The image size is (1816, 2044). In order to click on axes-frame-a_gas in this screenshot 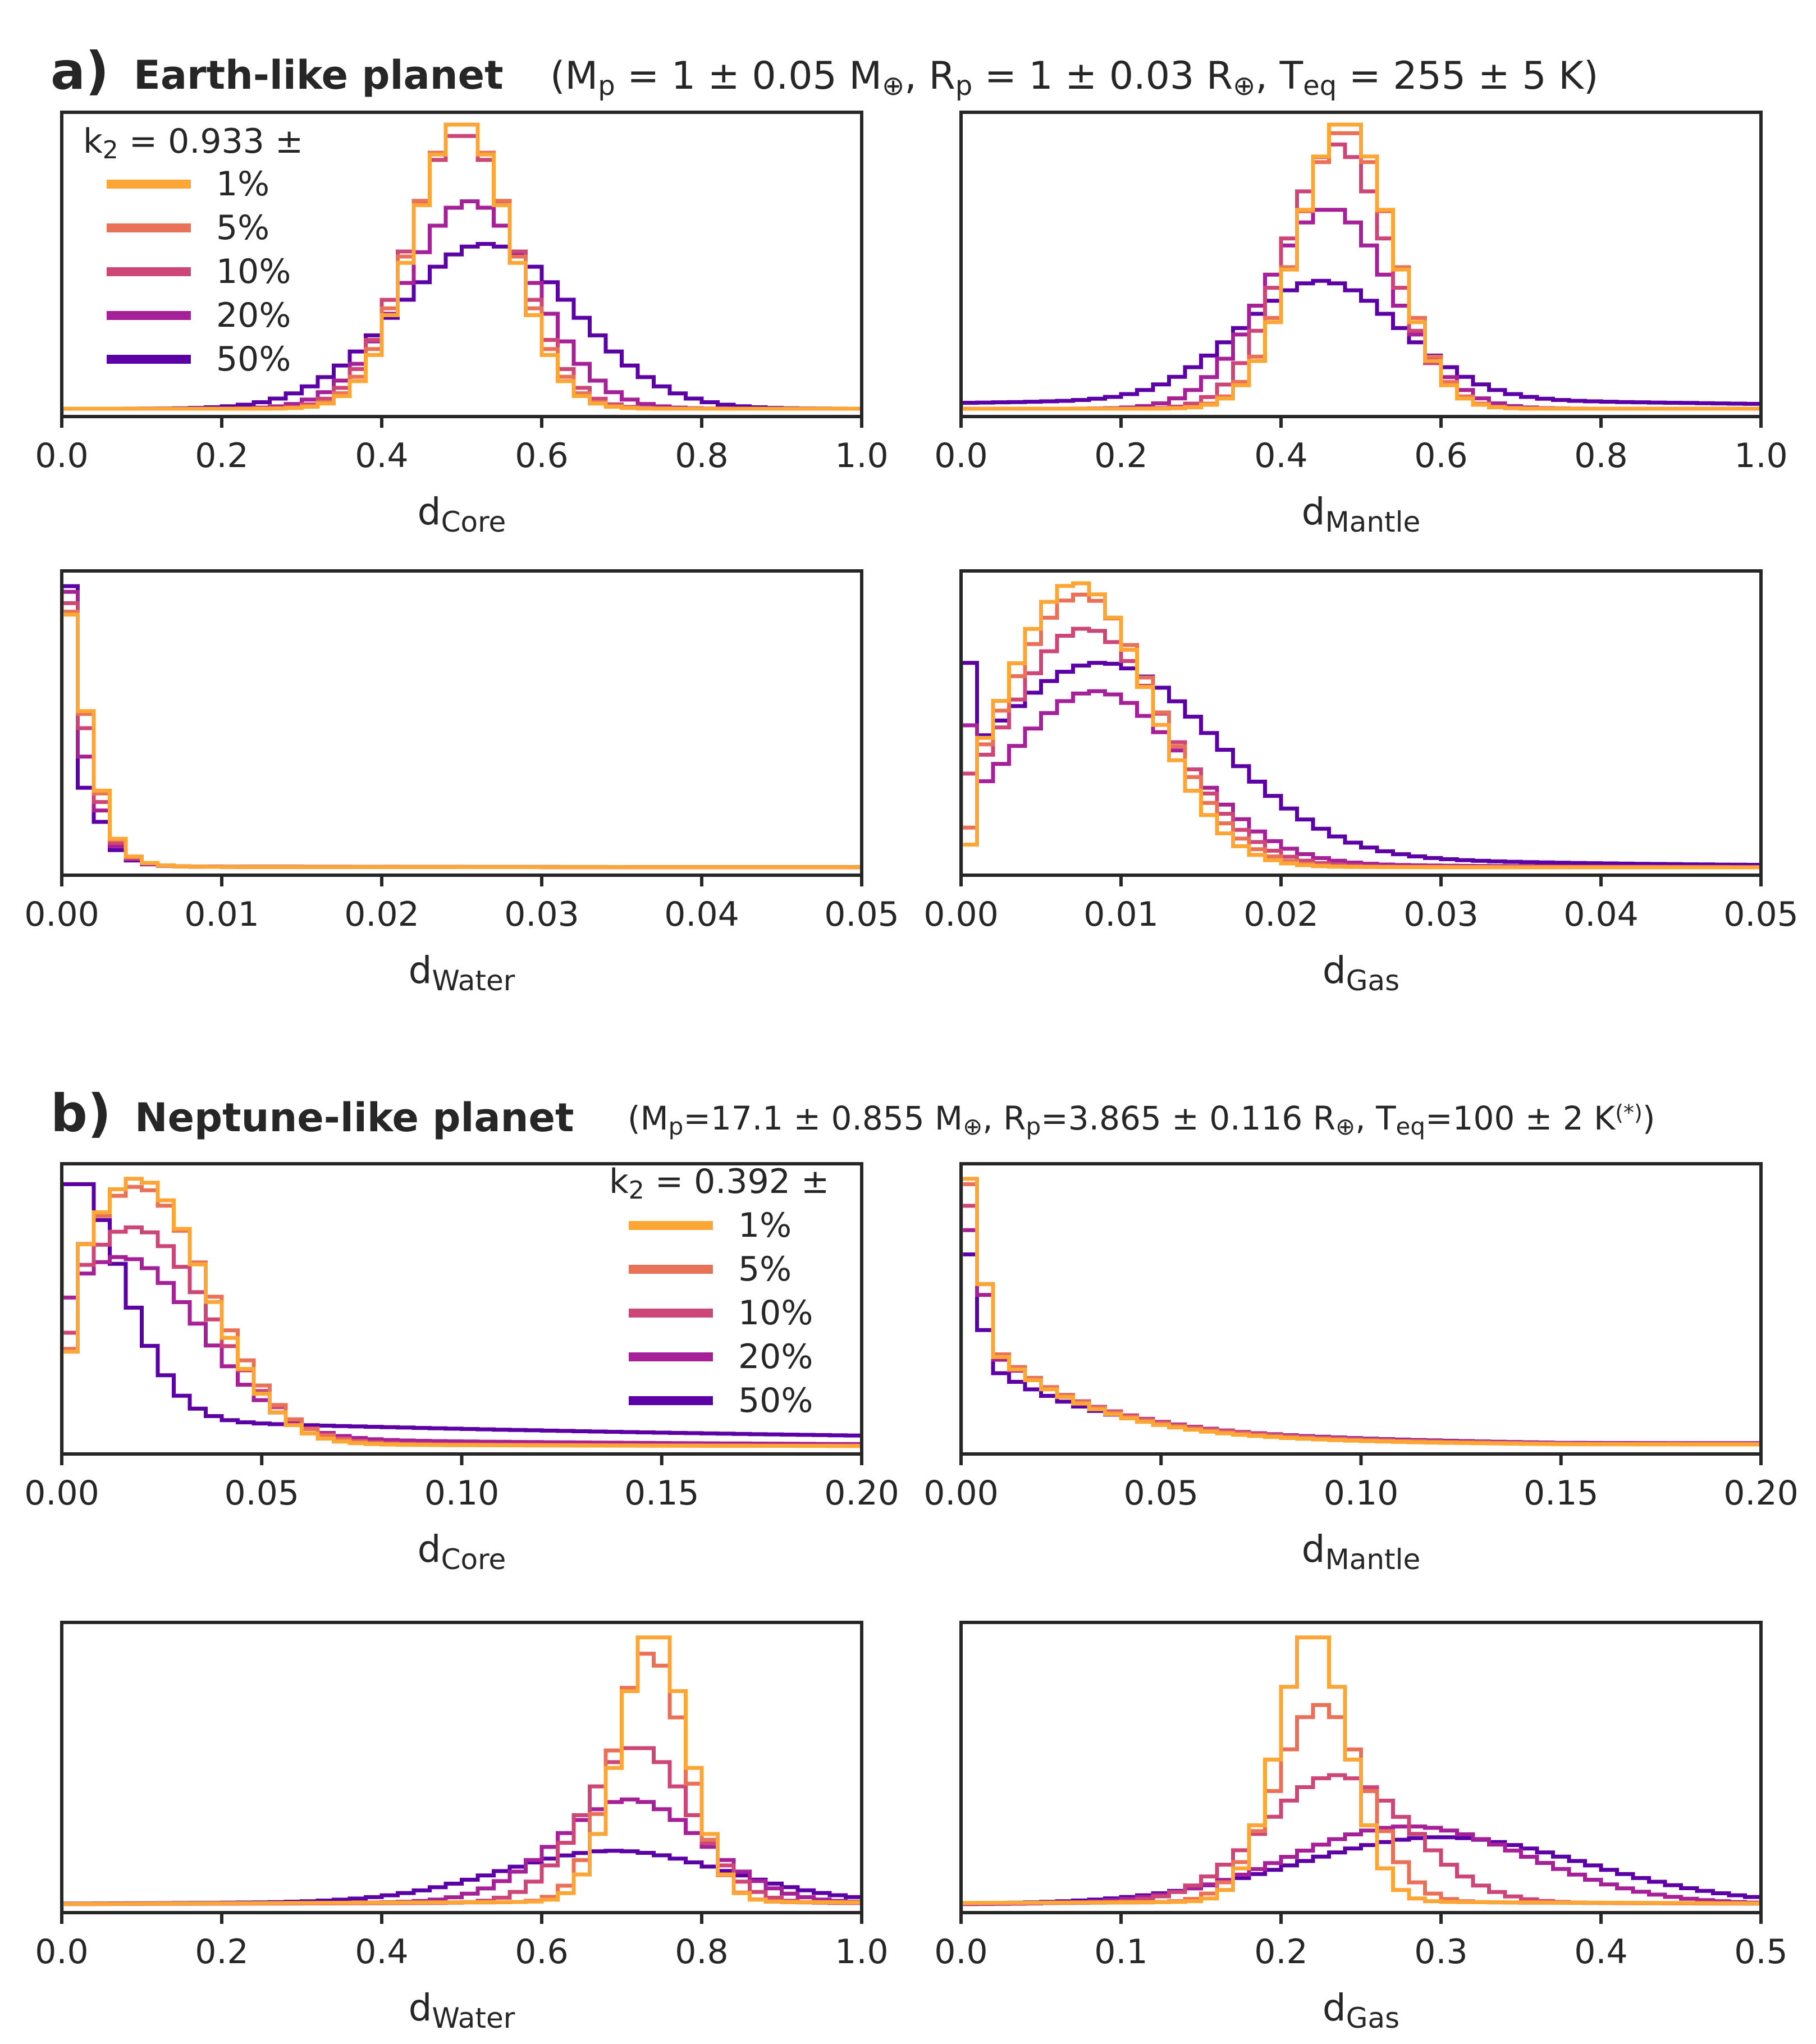, I will do `click(1361, 723)`.